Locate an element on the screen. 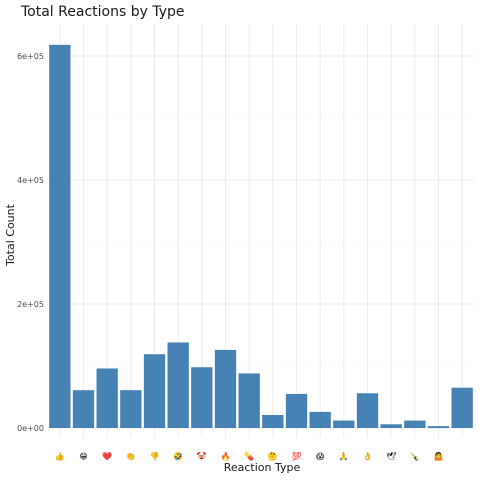 This screenshot has width=480, height=480. x-tick-label: 👌 is located at coordinates (368, 456).